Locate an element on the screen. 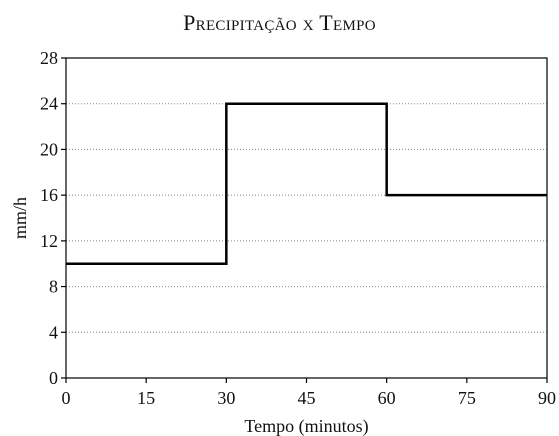 The image size is (559, 436). y-tick-label-28: 28 is located at coordinates (49, 58).